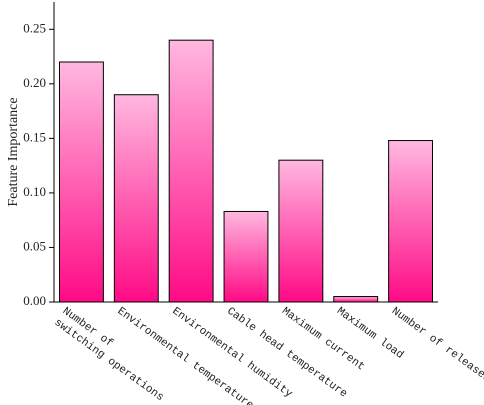 Image resolution: width=484 pixels, height=405 pixels. Describe the element at coordinates (34, 300) in the screenshot. I see `y-tick-label: 0.00` at that location.